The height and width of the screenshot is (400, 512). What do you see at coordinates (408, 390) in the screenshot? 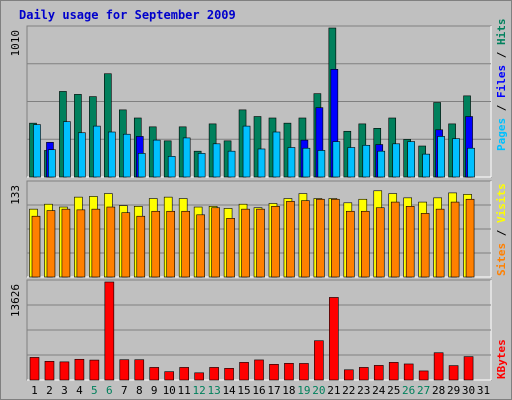
I see `xtick-day-26: 26` at bounding box center [408, 390].